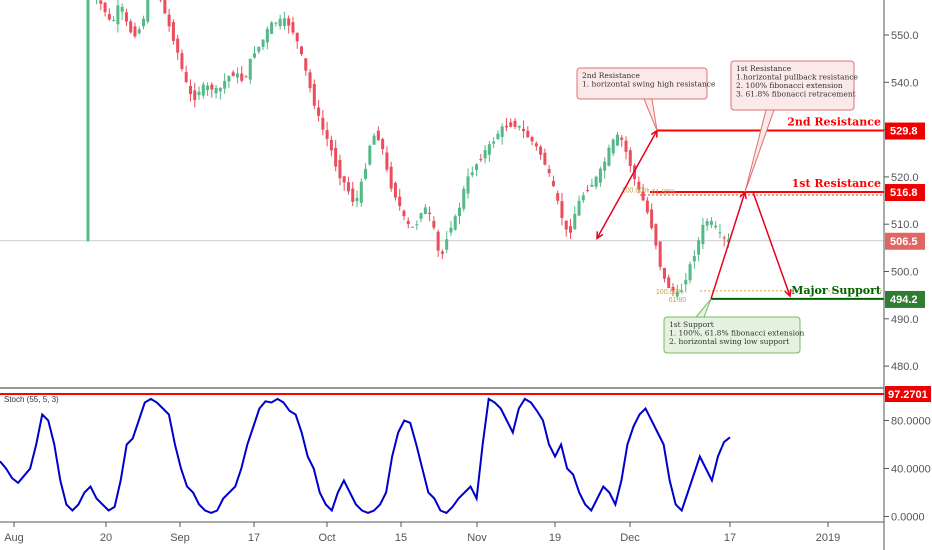 The width and height of the screenshot is (932, 550). What do you see at coordinates (834, 122) in the screenshot?
I see `level-label: 2nd Resistance` at bounding box center [834, 122].